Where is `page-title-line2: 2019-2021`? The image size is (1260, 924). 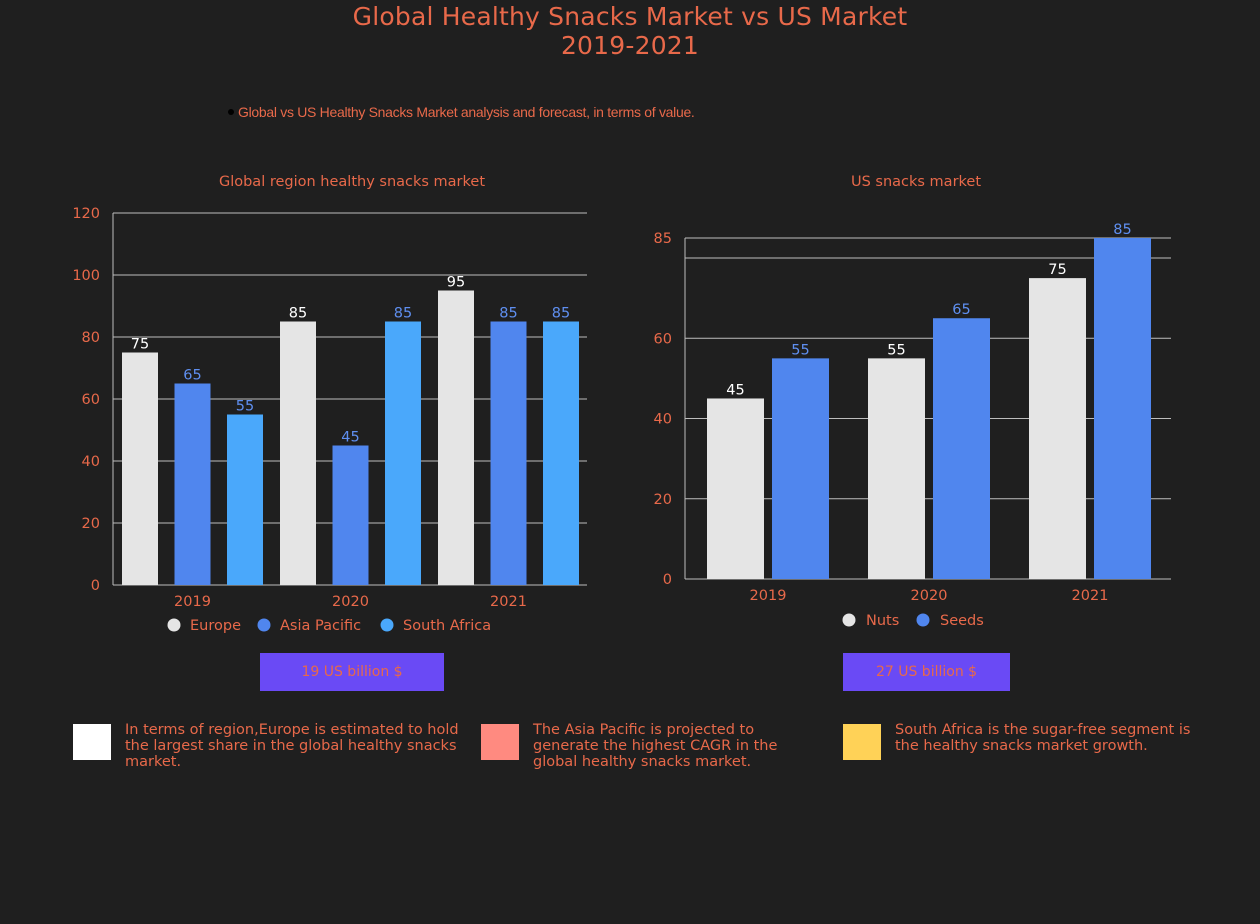 page-title-line2: 2019-2021 is located at coordinates (630, 45).